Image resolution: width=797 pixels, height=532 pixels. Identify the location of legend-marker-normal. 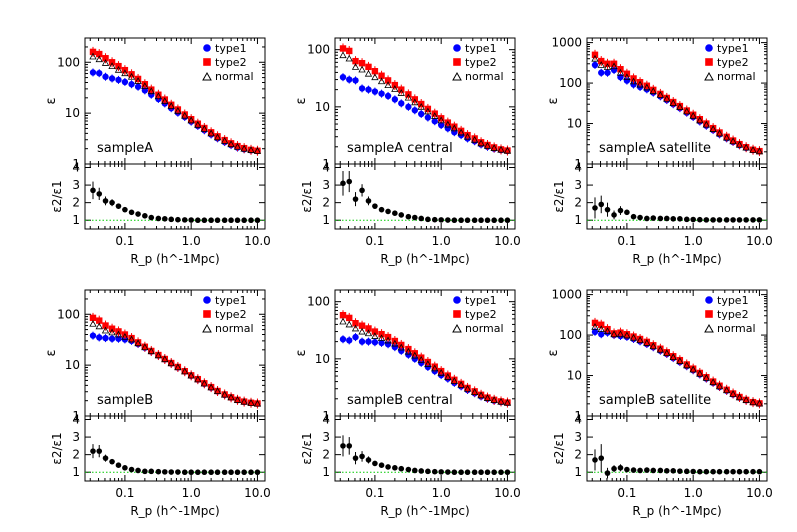
(709, 328).